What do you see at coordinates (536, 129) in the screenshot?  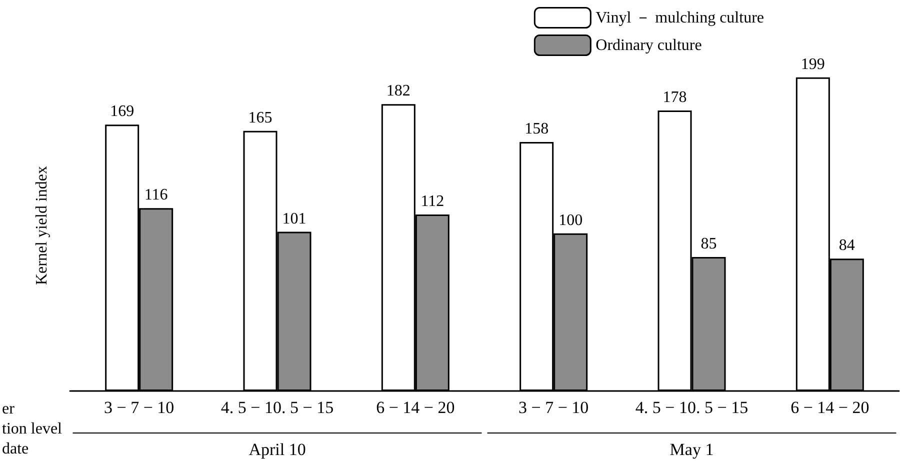 I see `data-label: 158` at bounding box center [536, 129].